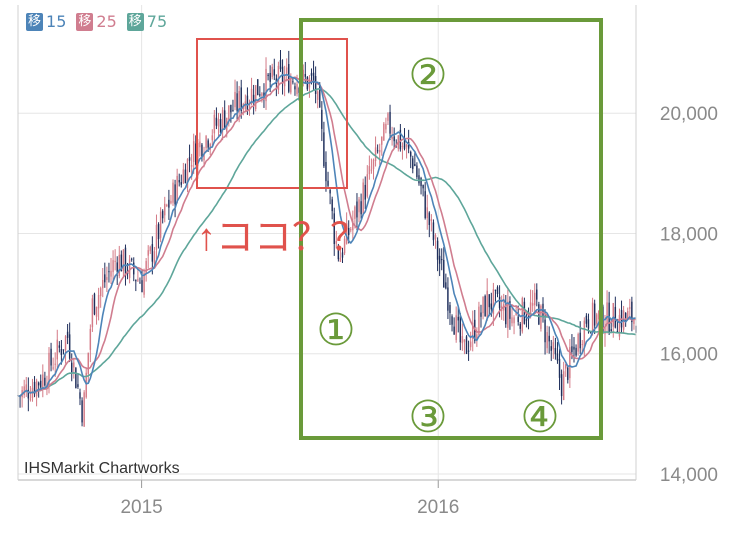 The width and height of the screenshot is (750, 543). I want to click on circled-number-3: ③, so click(427, 417).